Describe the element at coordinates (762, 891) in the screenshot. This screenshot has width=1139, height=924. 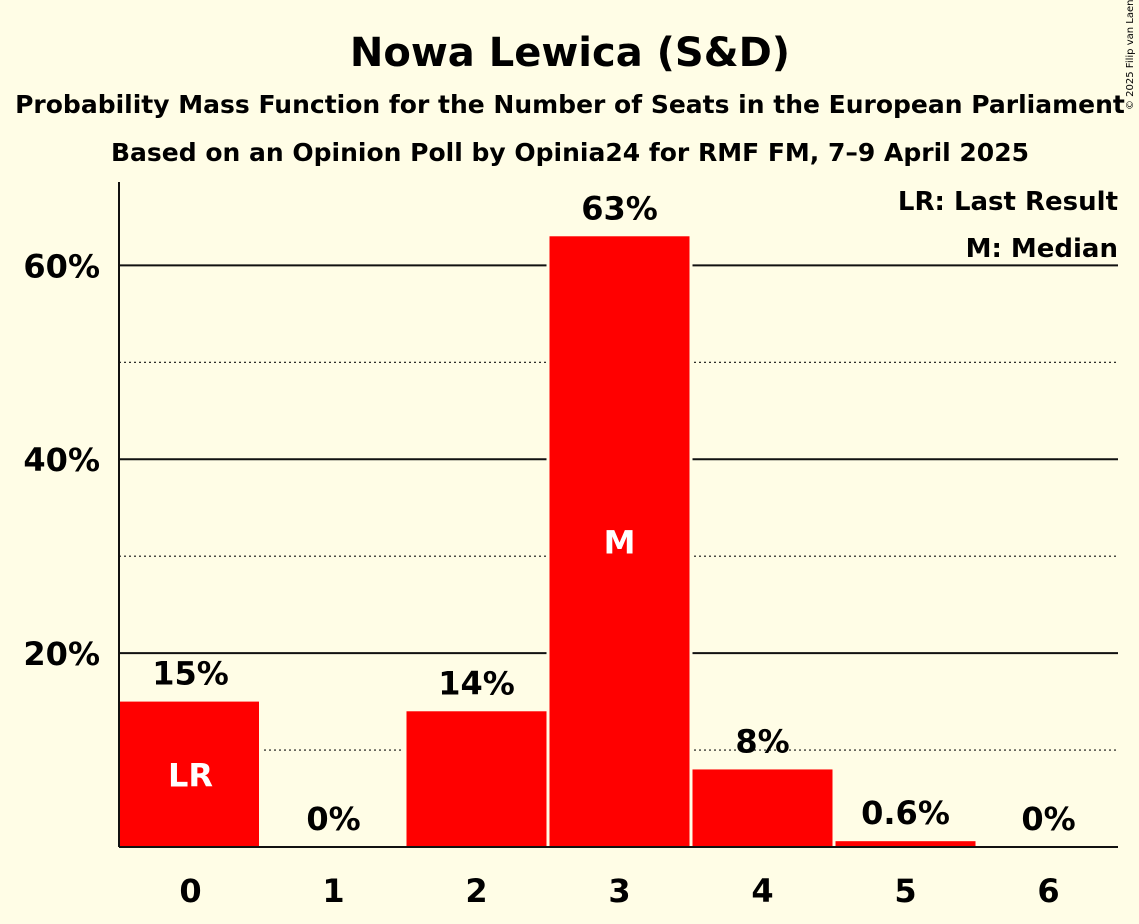
I see `x-tick-label: 4` at that location.